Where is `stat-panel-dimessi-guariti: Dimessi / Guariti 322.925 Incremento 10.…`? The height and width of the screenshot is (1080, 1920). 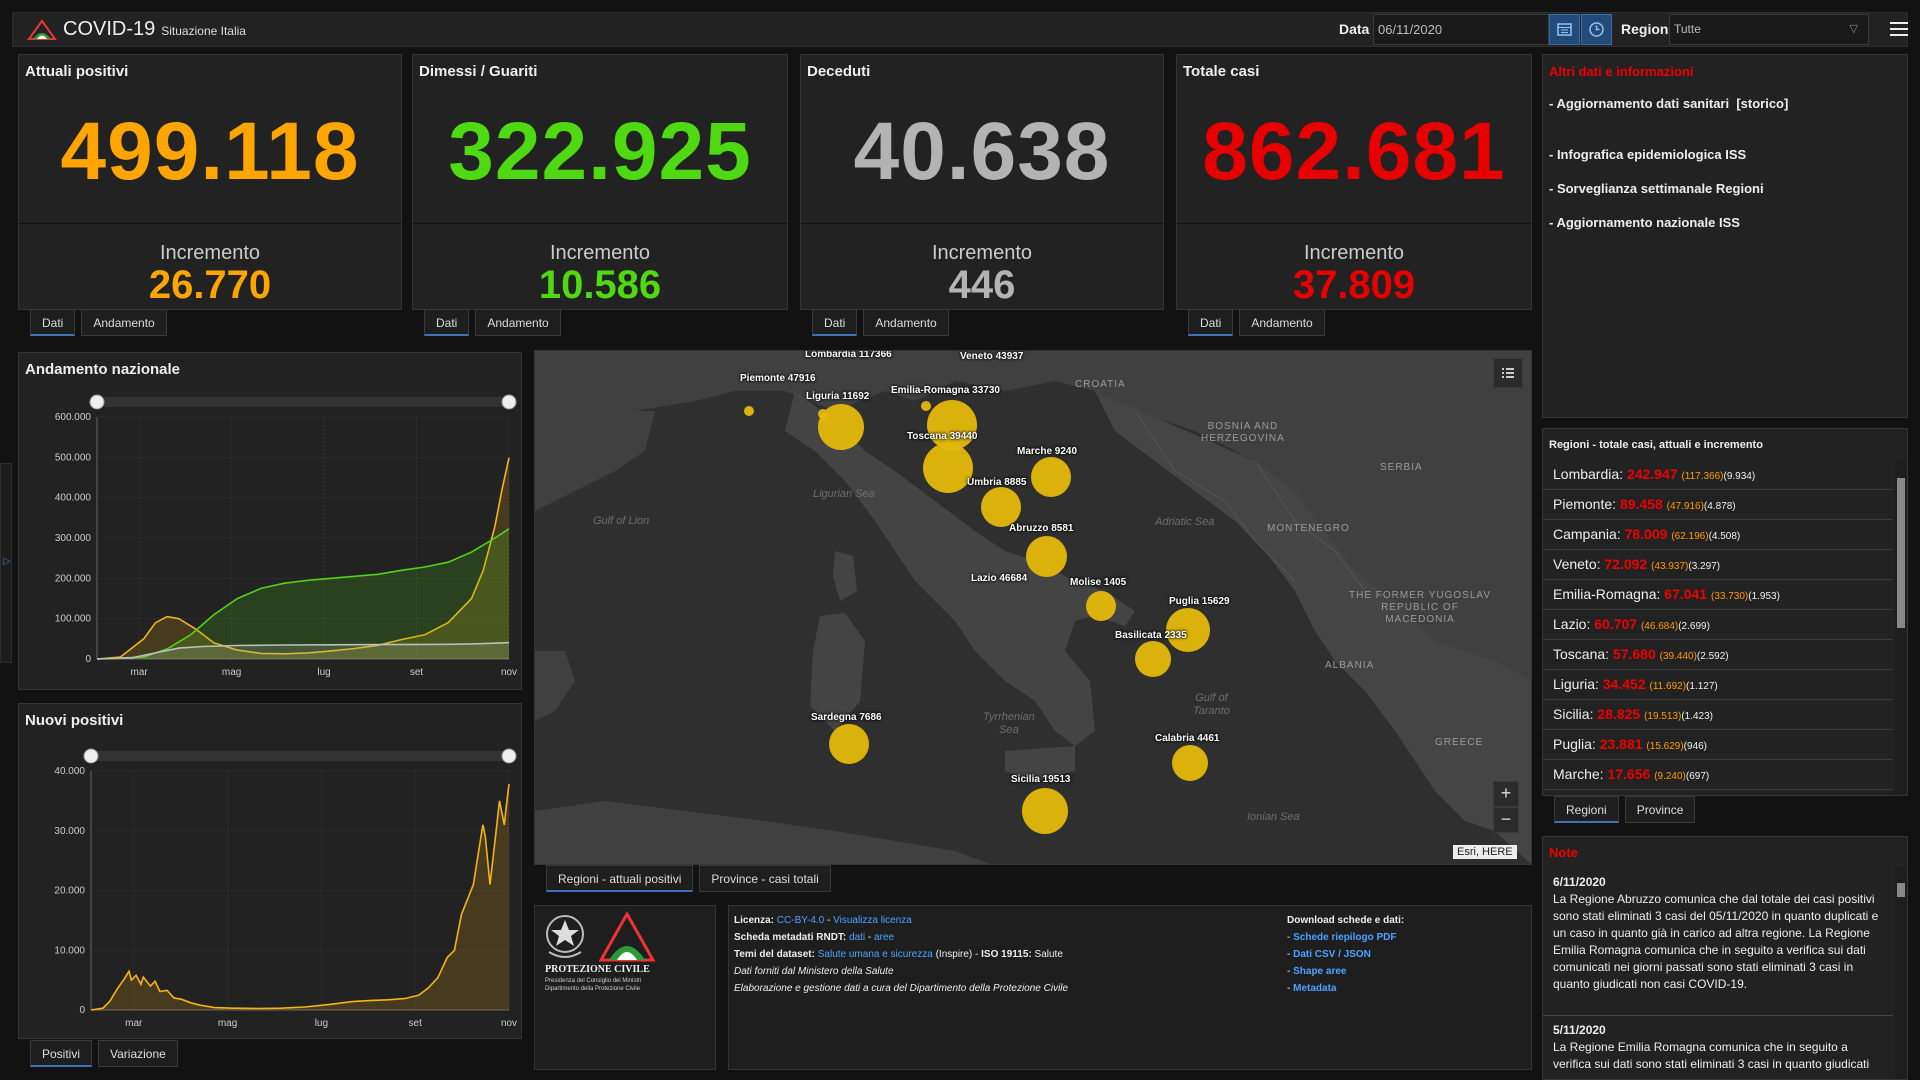
stat-panel-dimessi-guariti: Dimessi / Guariti 322.925 Incremento 10.… is located at coordinates (600, 182).